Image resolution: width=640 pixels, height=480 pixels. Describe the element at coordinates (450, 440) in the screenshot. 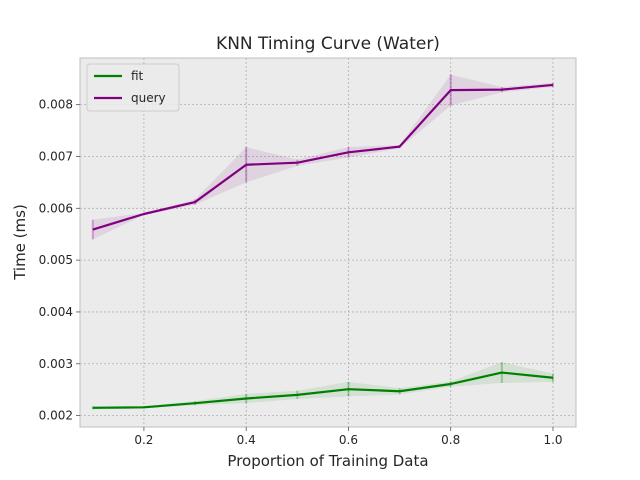

I see `x-tick-label: 0.8` at that location.